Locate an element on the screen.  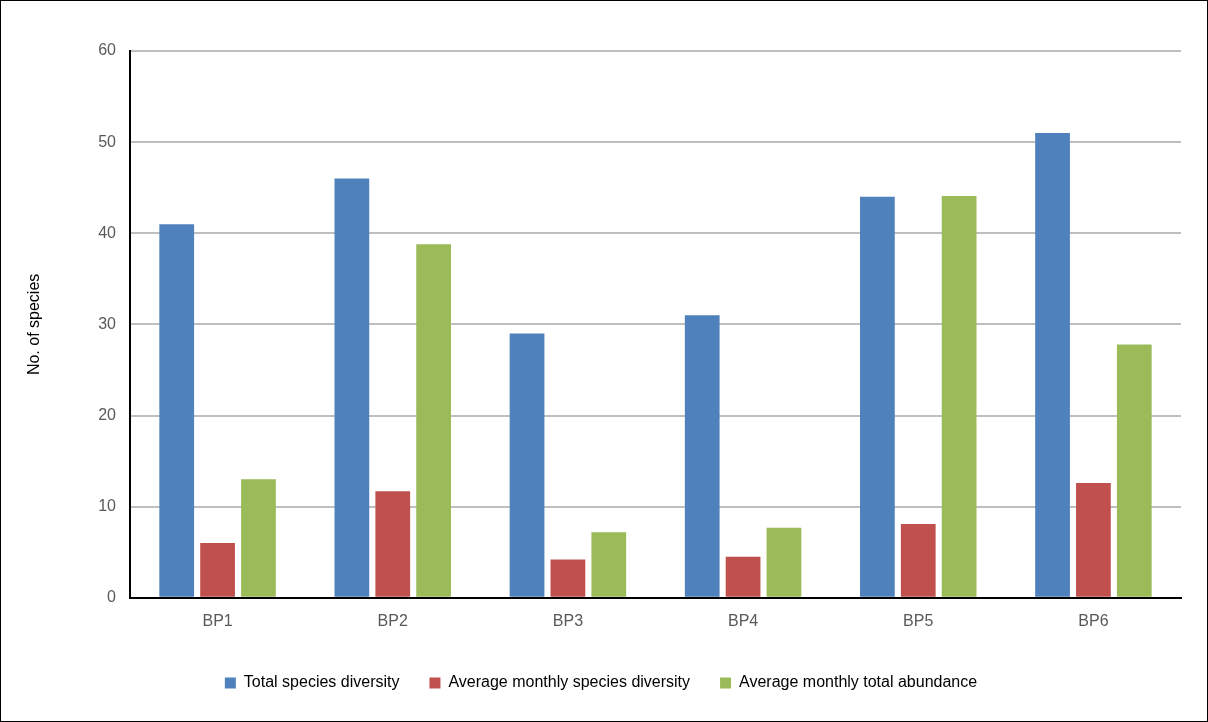
y-tick-label: 50 is located at coordinates (107, 141).